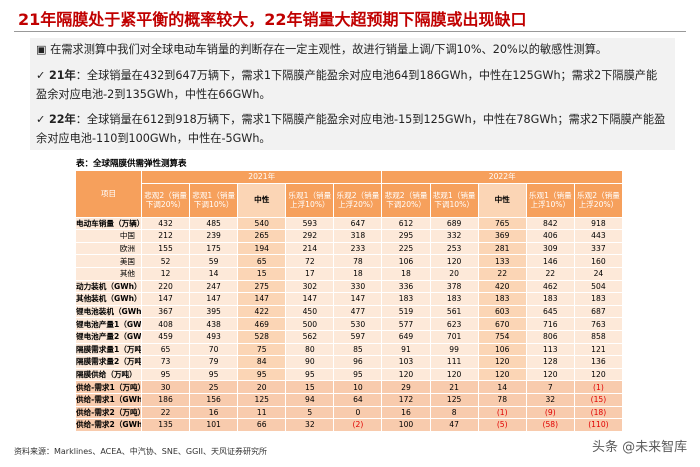 The image size is (700, 467). What do you see at coordinates (165, 236) in the screenshot?
I see `cell: 212` at bounding box center [165, 236].